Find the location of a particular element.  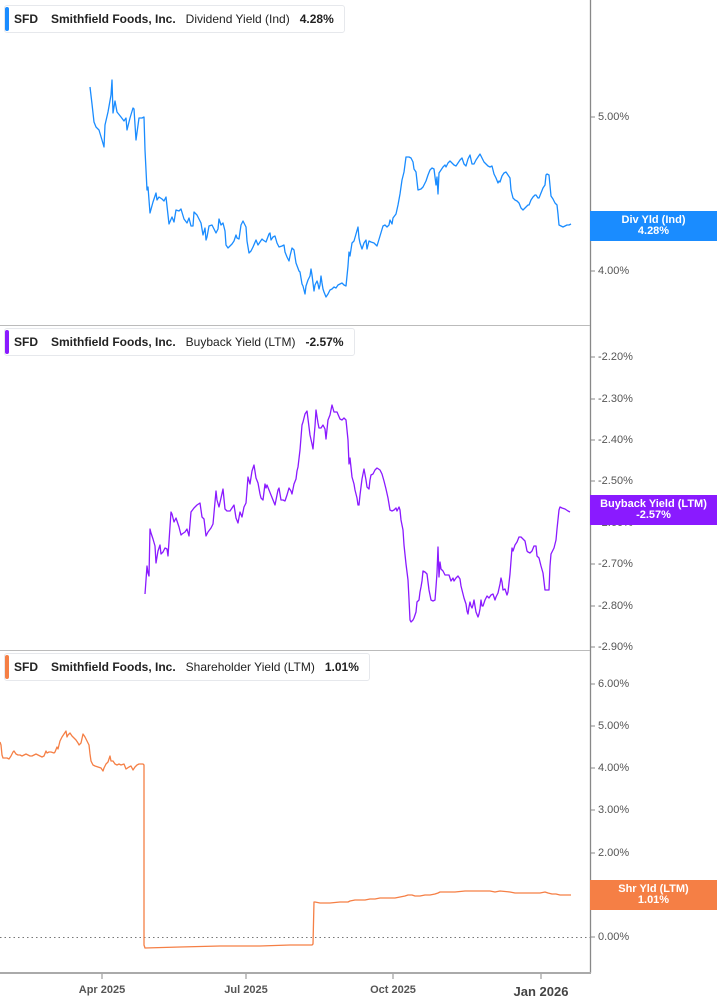

y-tick-label: 2.00% is located at coordinates (614, 853).